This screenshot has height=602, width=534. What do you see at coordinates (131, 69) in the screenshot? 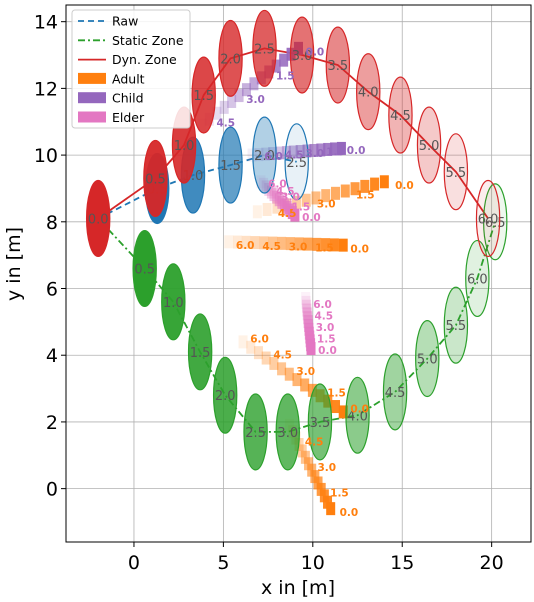
I see `legend: Raw Static Zone Dyn. Zone Adult Child Elder` at bounding box center [131, 69].